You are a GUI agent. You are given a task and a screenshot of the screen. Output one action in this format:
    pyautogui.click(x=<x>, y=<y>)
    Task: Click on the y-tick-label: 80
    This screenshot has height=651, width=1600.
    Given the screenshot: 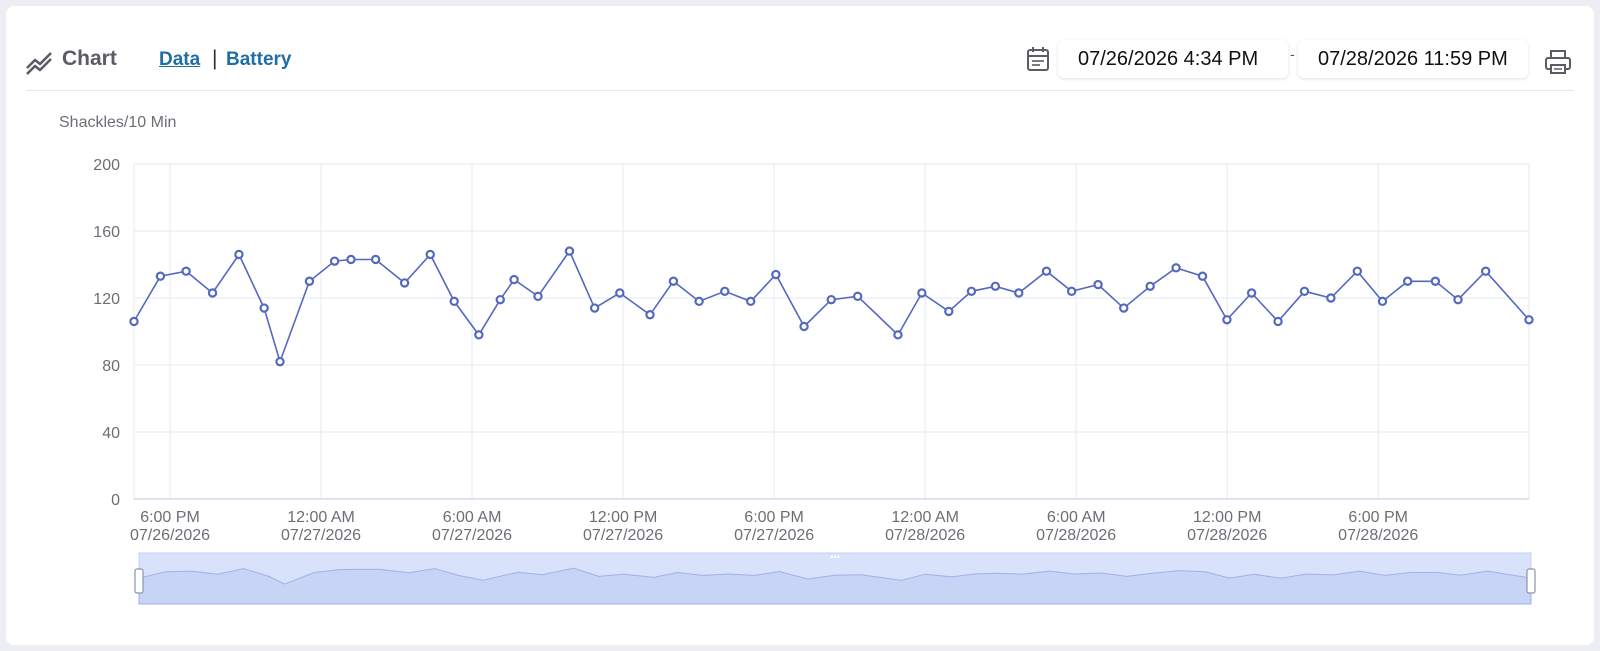 What is the action you would take?
    pyautogui.click(x=111, y=366)
    